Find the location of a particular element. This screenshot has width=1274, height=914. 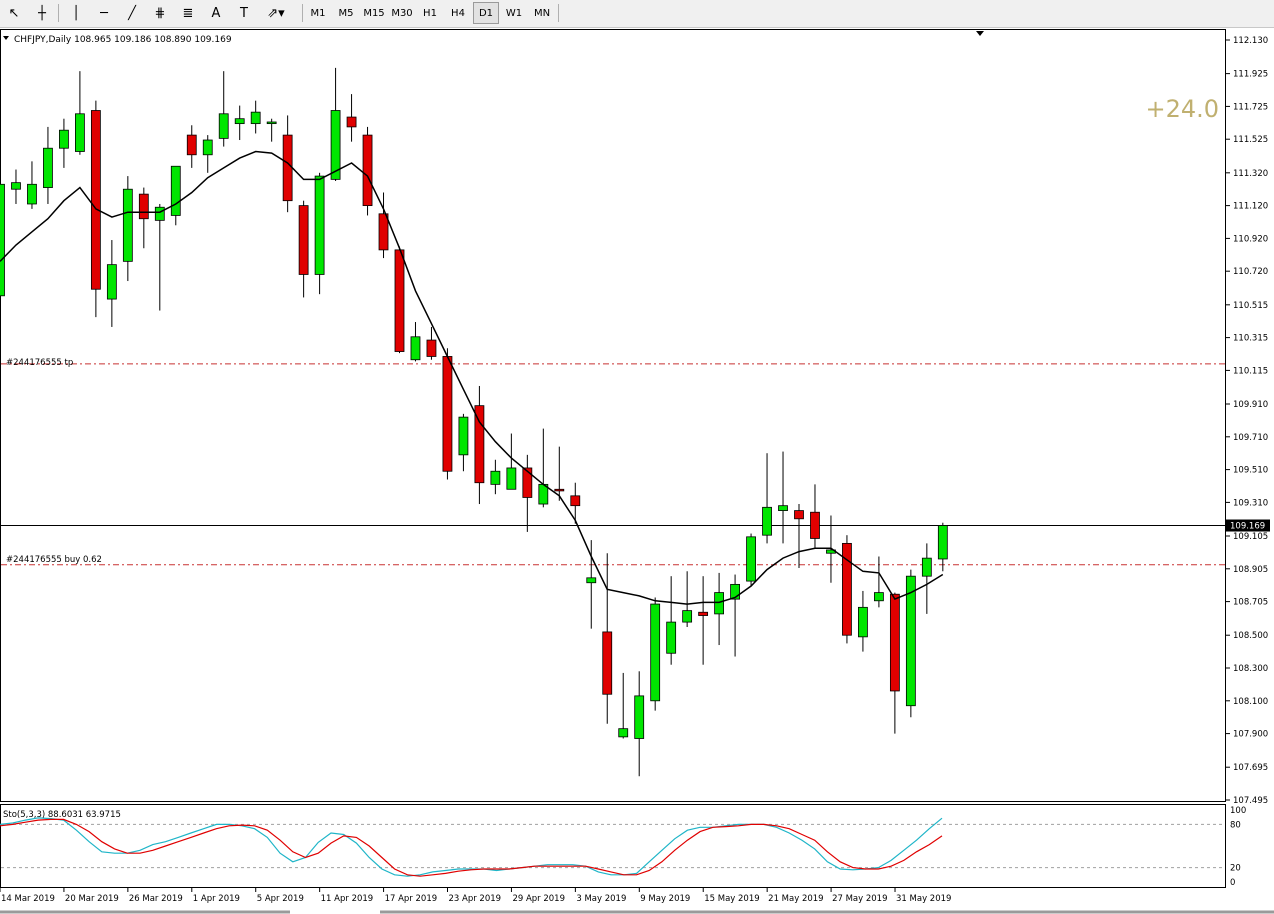

price-tick-label: 110.315 is located at coordinates (1250, 339).